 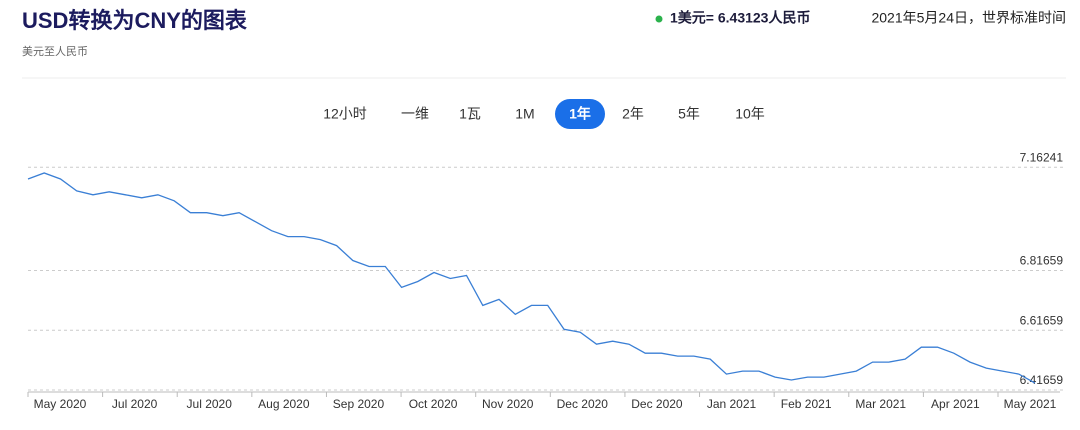 I want to click on tab: 5年, so click(x=689, y=114).